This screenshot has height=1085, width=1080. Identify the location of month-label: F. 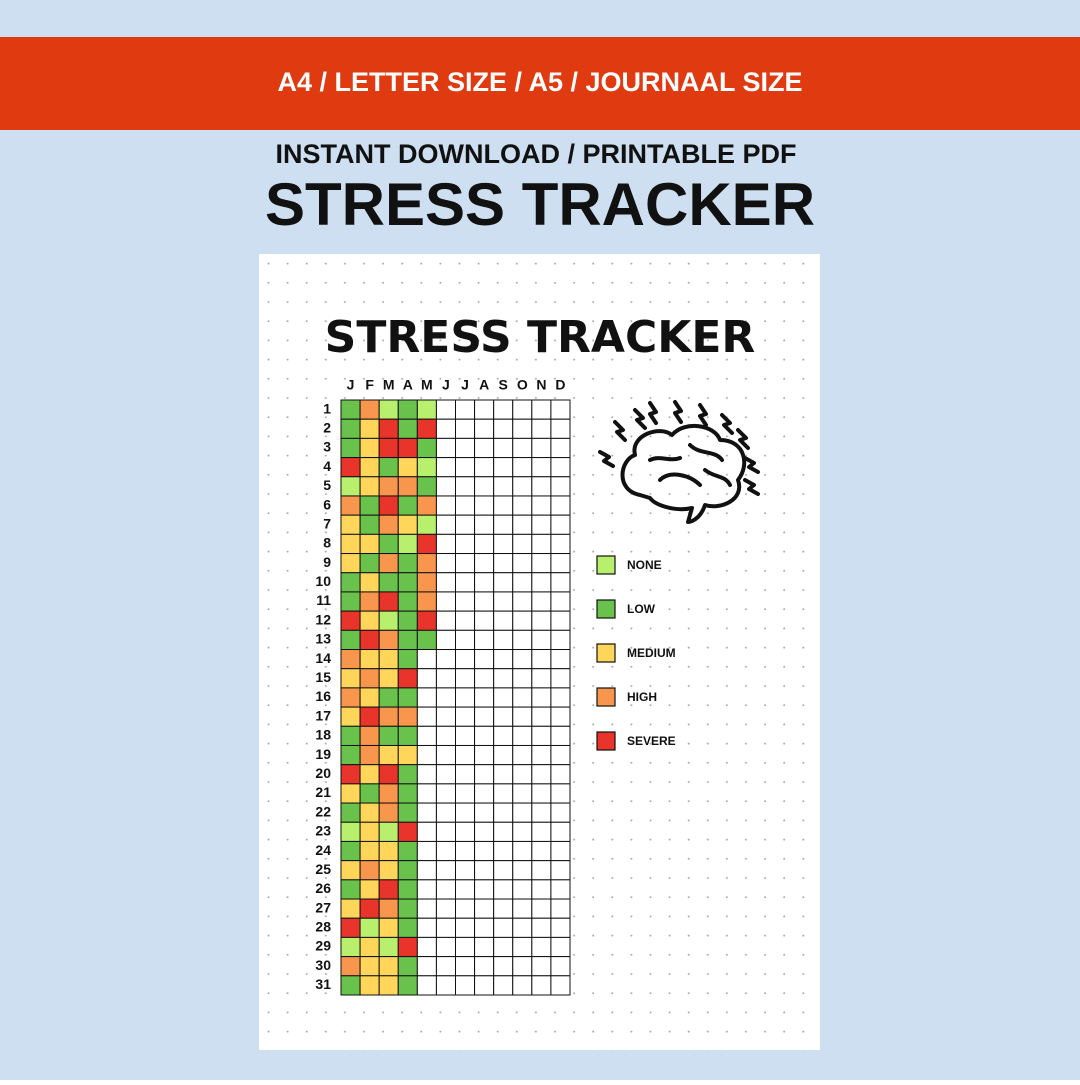
(369, 385).